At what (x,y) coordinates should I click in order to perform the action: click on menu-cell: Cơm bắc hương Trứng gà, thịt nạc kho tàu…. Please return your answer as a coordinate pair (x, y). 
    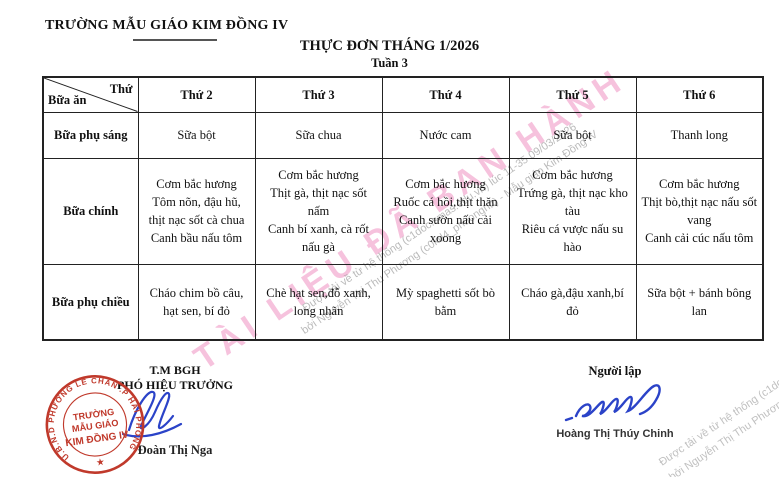
    Looking at the image, I should click on (572, 211).